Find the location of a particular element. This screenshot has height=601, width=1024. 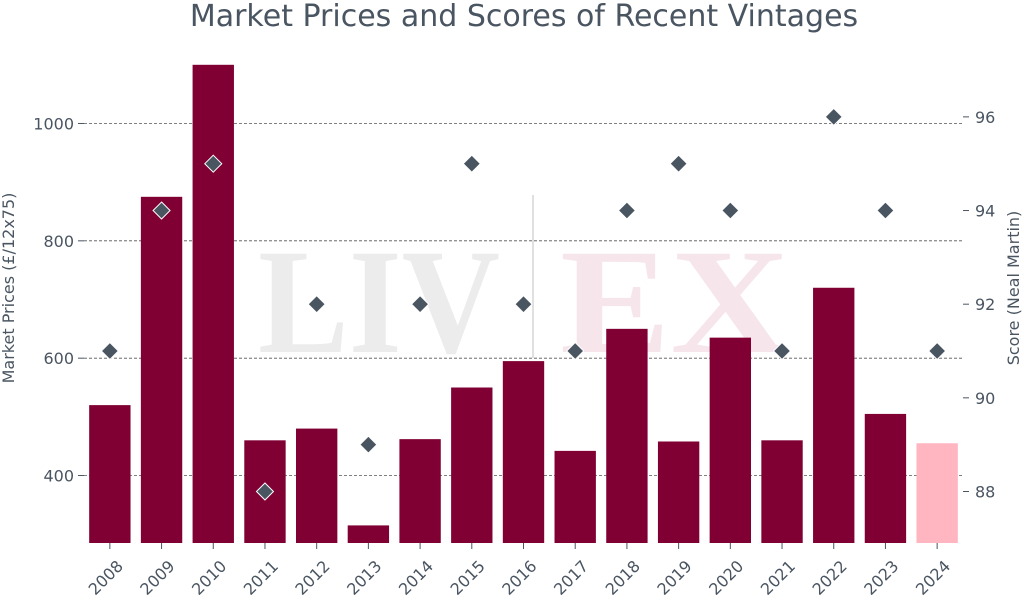

x-tick-label: 2021 is located at coordinates (778, 578).